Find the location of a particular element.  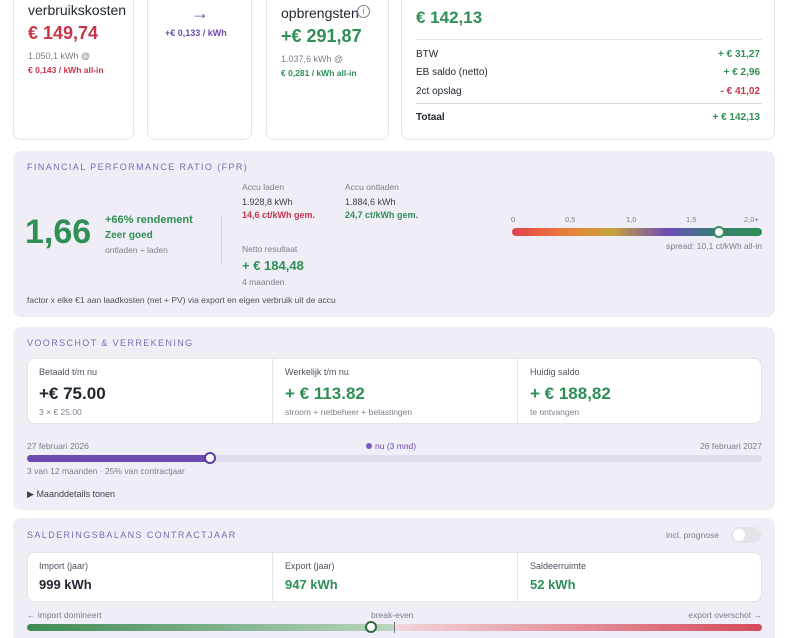

paid-value: +€ 75.00 is located at coordinates (72, 393).